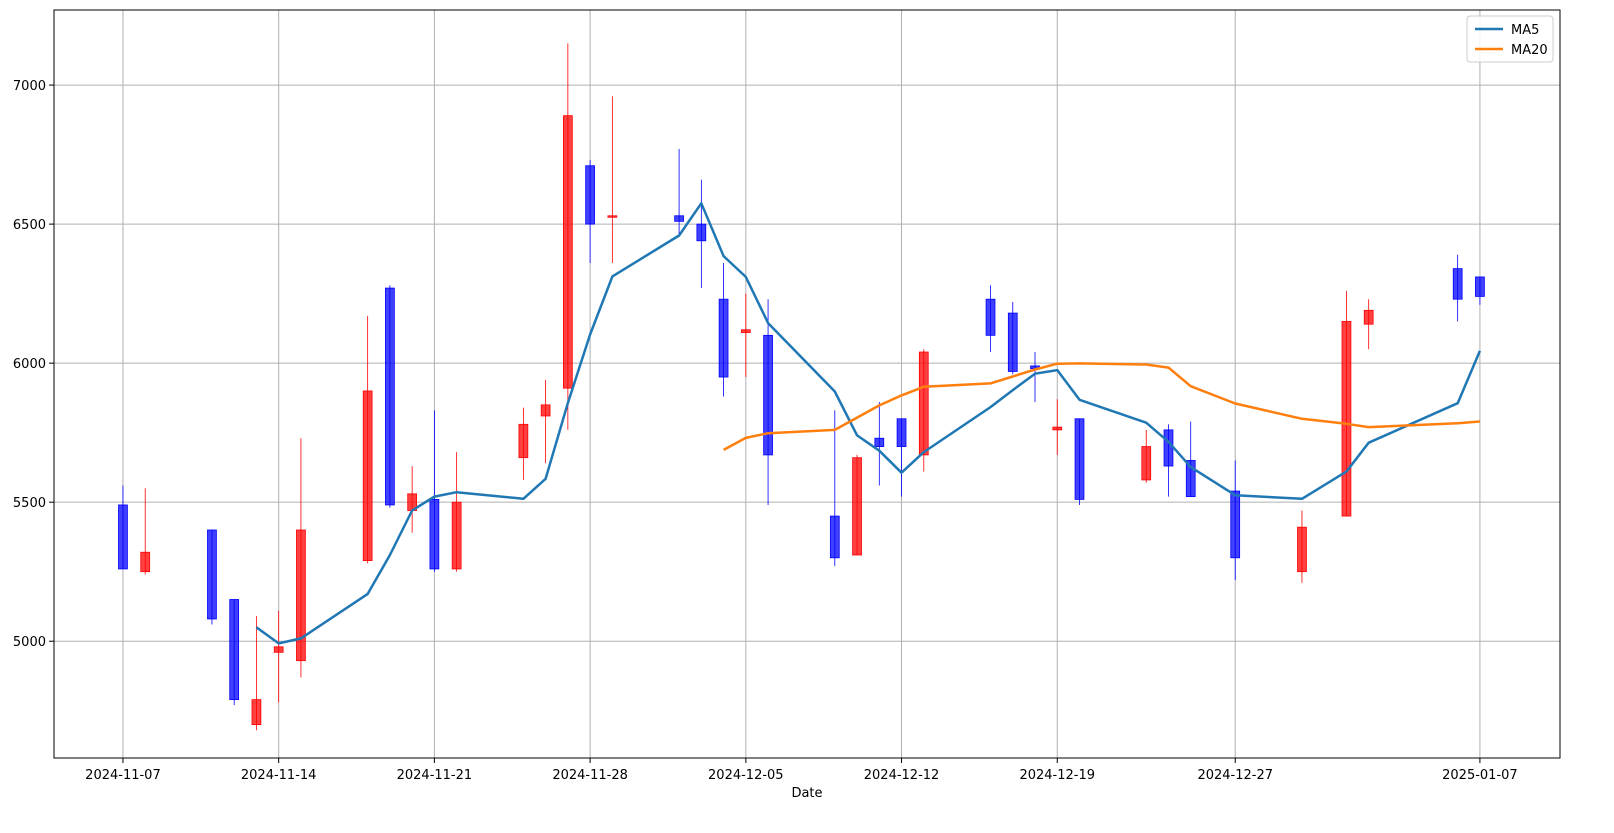  I want to click on legend: MA5 MA20, so click(1510, 39).